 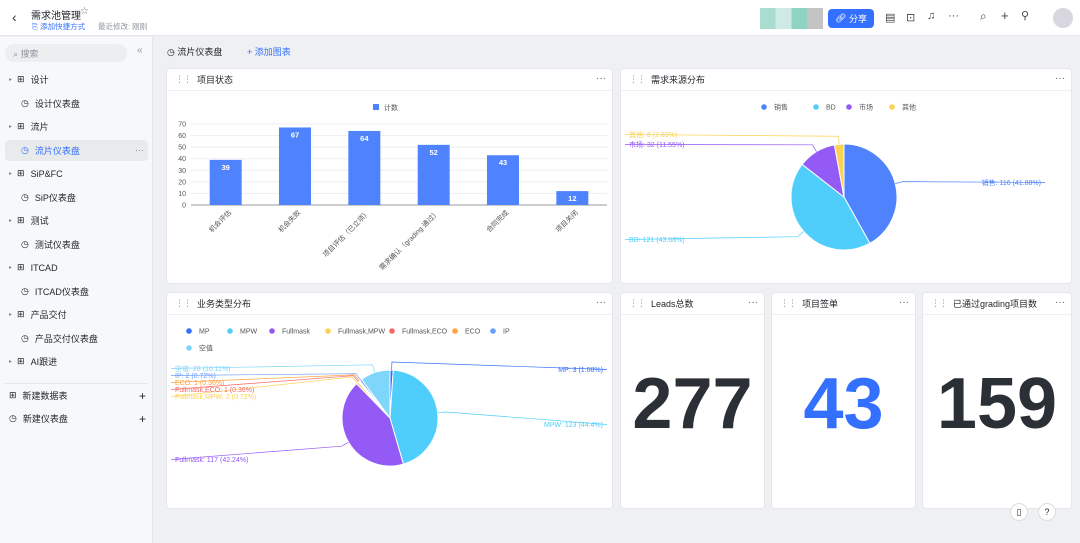 I want to click on table-icon: ⊞, so click(x=21, y=220).